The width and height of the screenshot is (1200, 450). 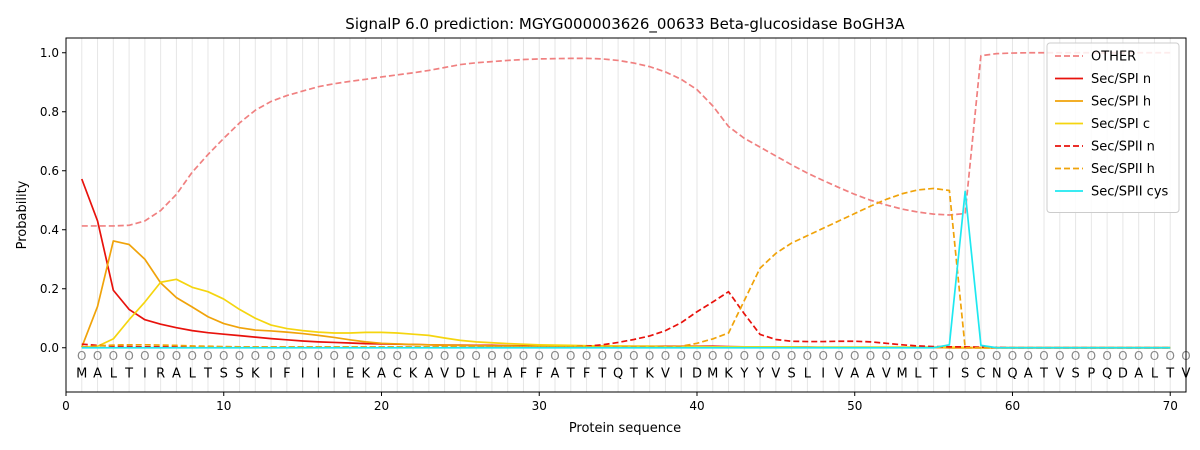 I want to click on x-tick-label: 50, so click(x=854, y=406).